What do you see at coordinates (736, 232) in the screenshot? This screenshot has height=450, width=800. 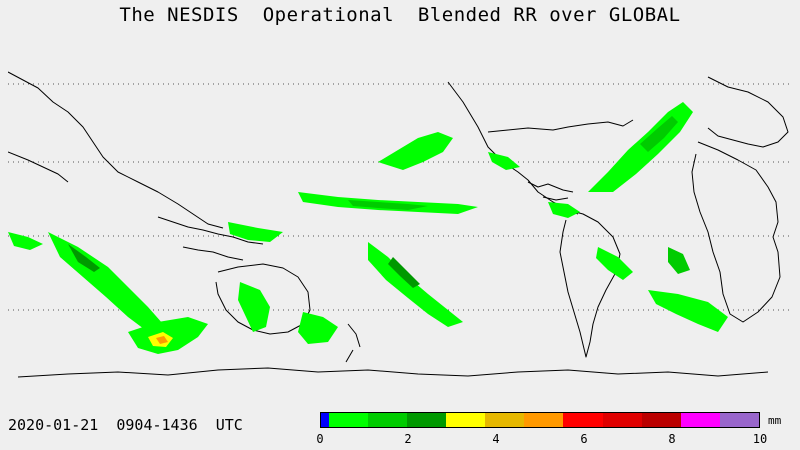 I see `coastline-africa` at bounding box center [736, 232].